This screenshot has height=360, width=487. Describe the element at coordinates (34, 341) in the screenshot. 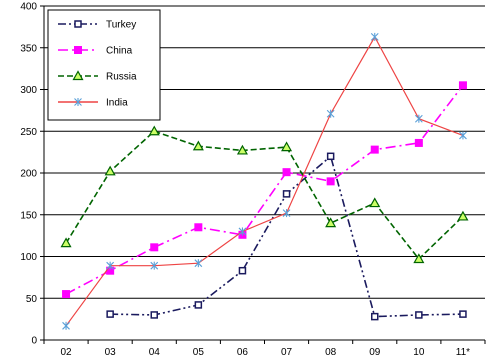

I see `y-tick-label: 0` at that location.